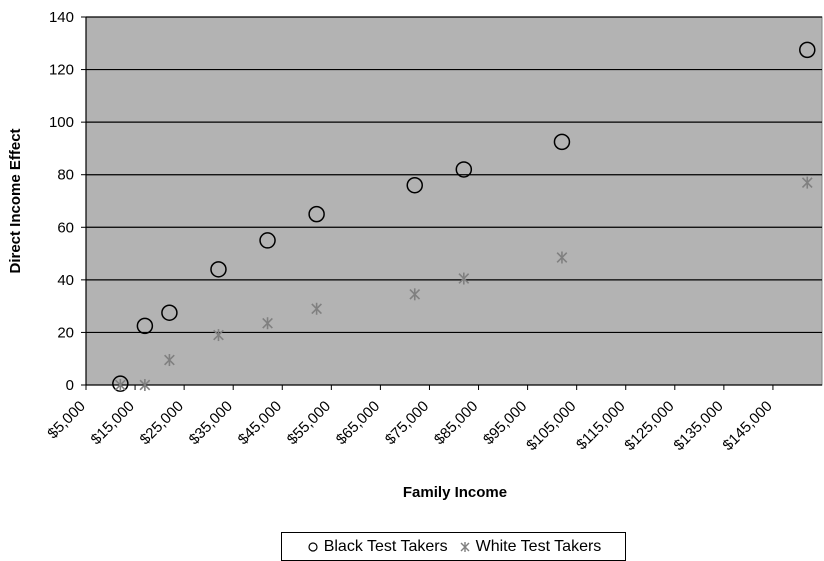 This screenshot has width=824, height=561. Describe the element at coordinates (113, 423) in the screenshot. I see `x-tick-label: $15,000` at that location.